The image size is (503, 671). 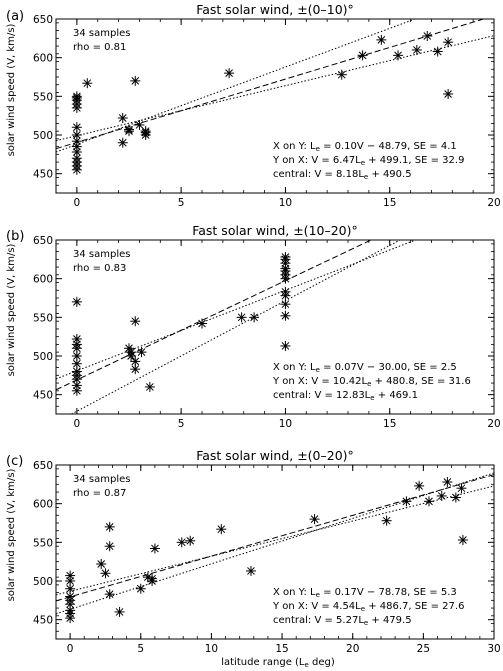 I want to click on fit-equation: X on Y: Le = 0.17V − 78.78, SE = 5.3, so click(x=365, y=593).